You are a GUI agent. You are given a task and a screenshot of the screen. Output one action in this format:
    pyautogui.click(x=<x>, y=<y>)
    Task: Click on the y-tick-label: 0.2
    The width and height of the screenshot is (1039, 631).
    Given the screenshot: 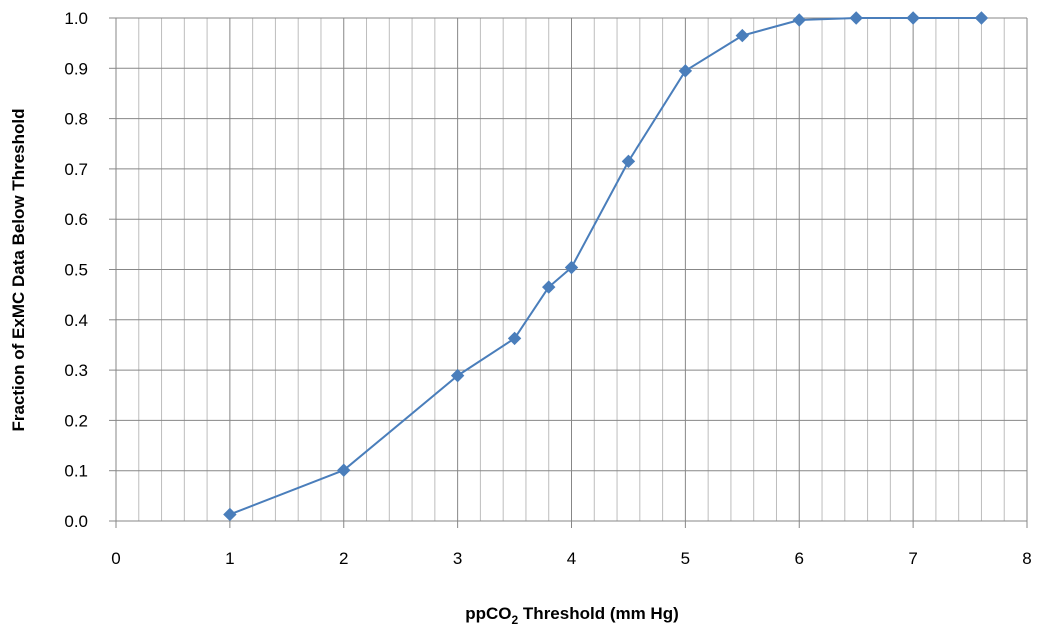 What is the action you would take?
    pyautogui.click(x=76, y=420)
    